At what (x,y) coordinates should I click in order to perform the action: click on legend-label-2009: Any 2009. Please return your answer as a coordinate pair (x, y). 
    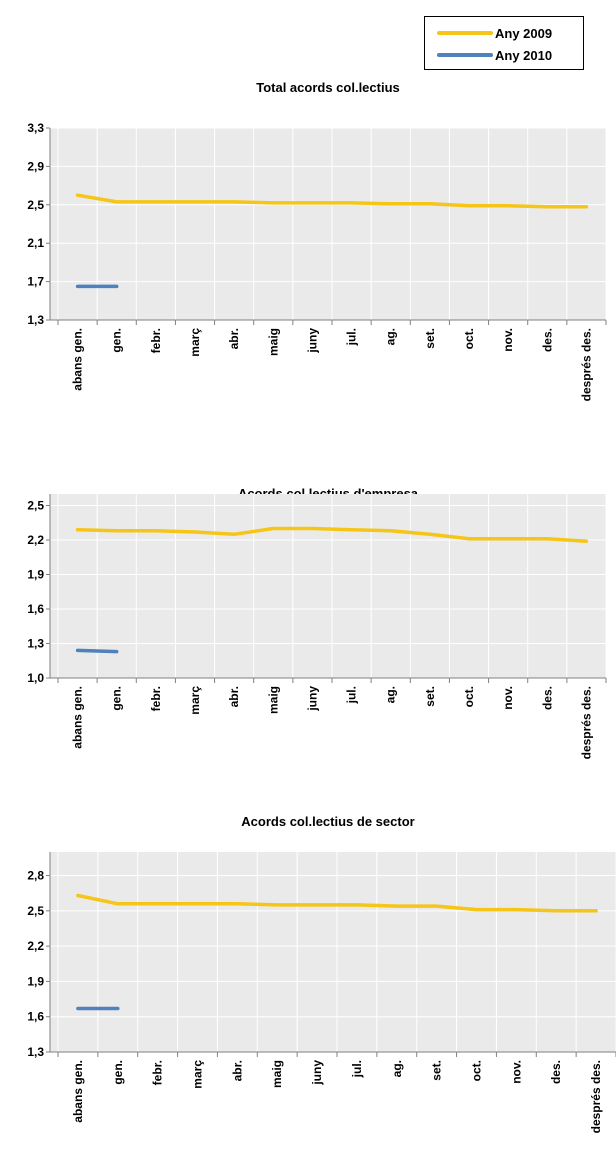
    Looking at the image, I should click on (524, 33).